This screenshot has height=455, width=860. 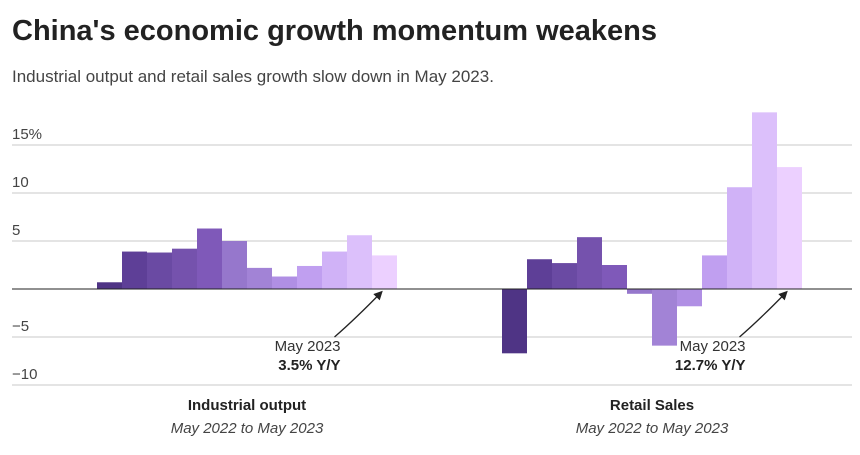 I want to click on annotation-line: 12.7% Y/Y, so click(x=710, y=365).